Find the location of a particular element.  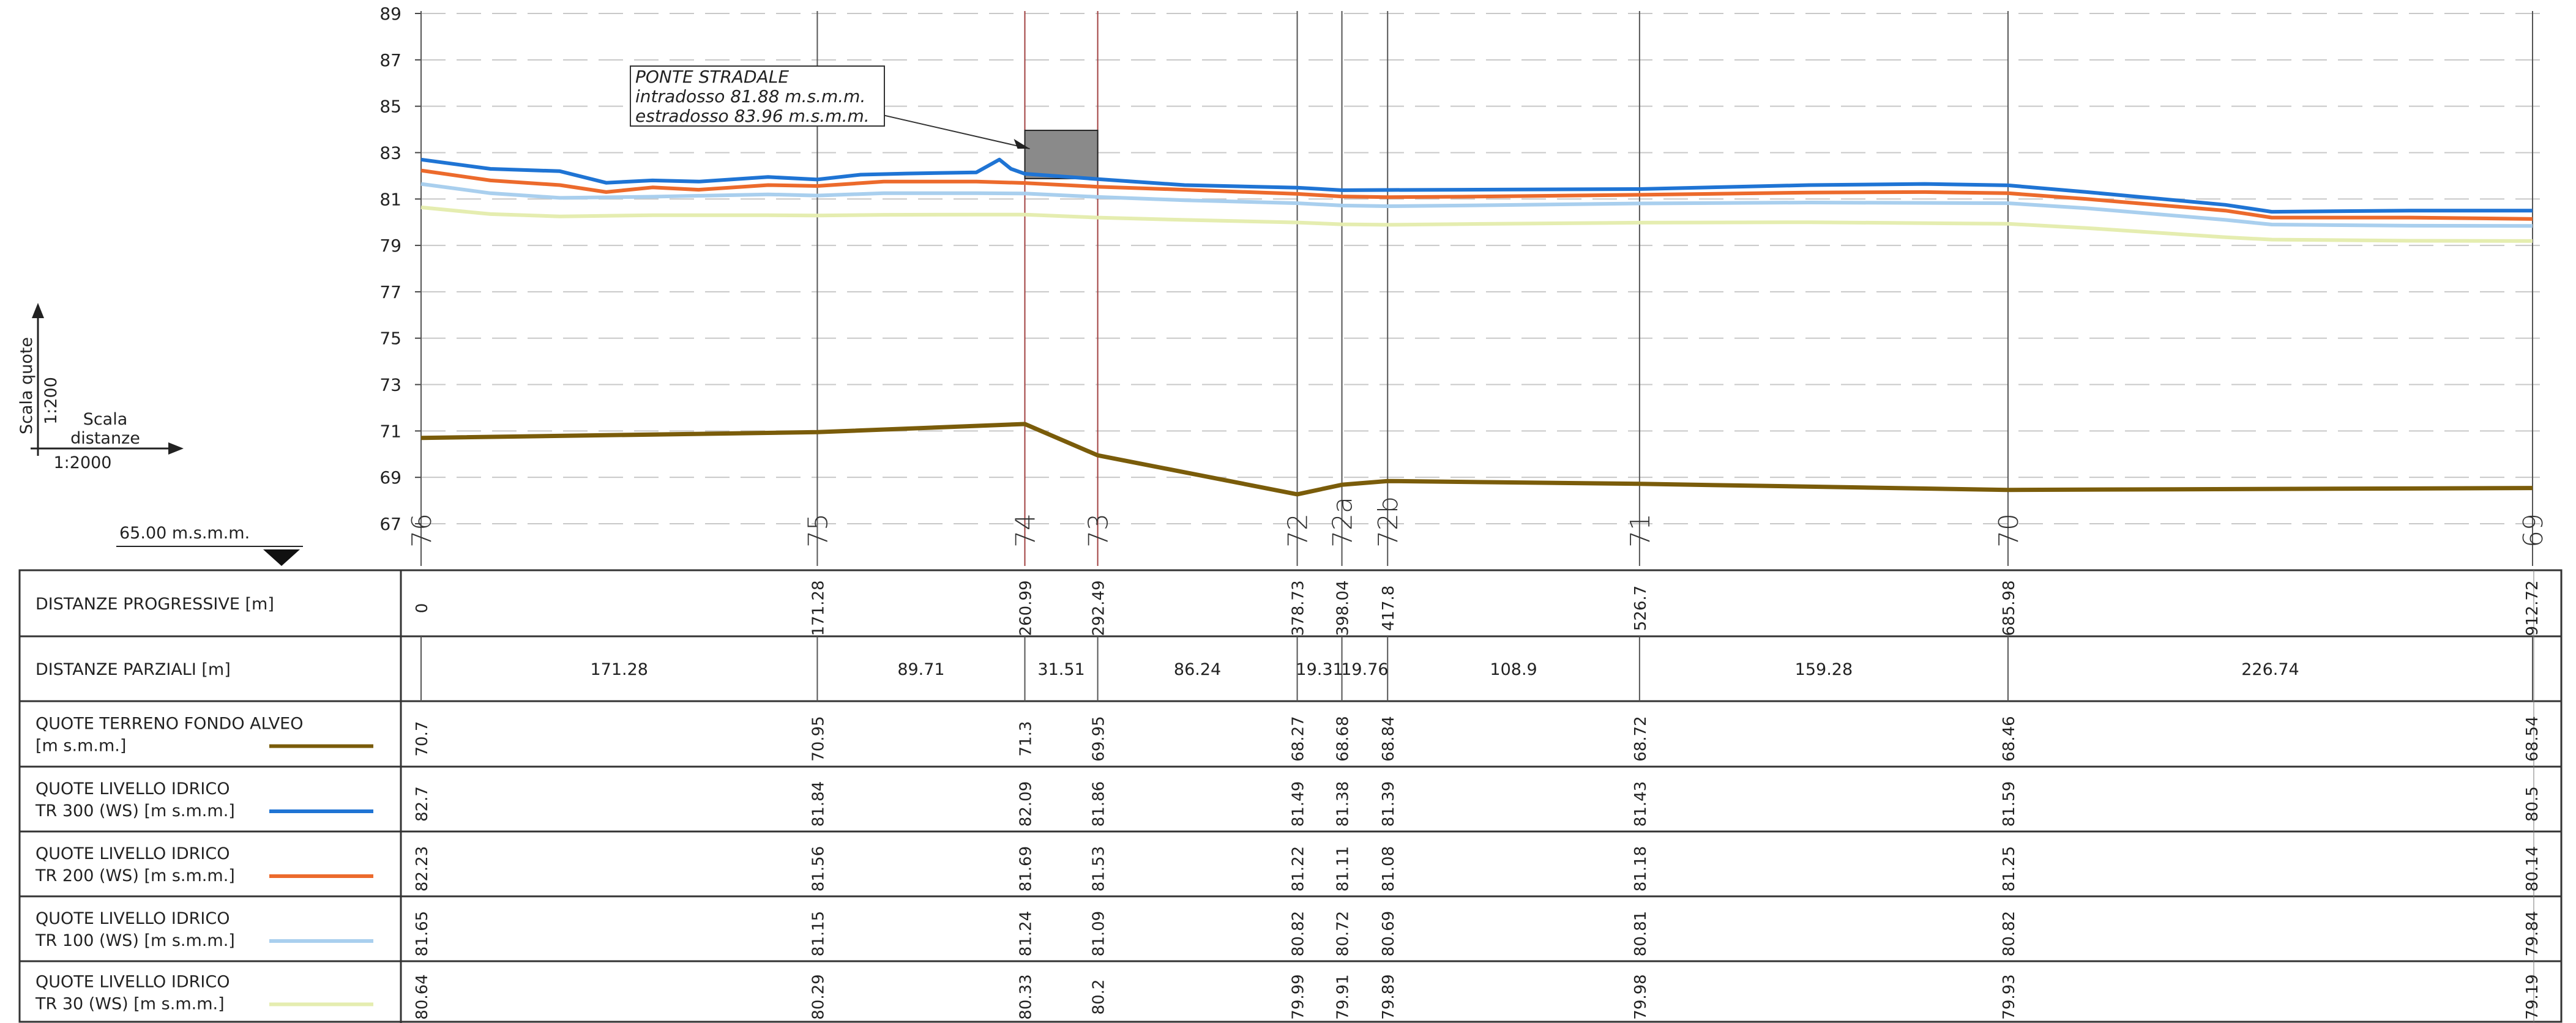

y-tick-label: 69 is located at coordinates (390, 477).